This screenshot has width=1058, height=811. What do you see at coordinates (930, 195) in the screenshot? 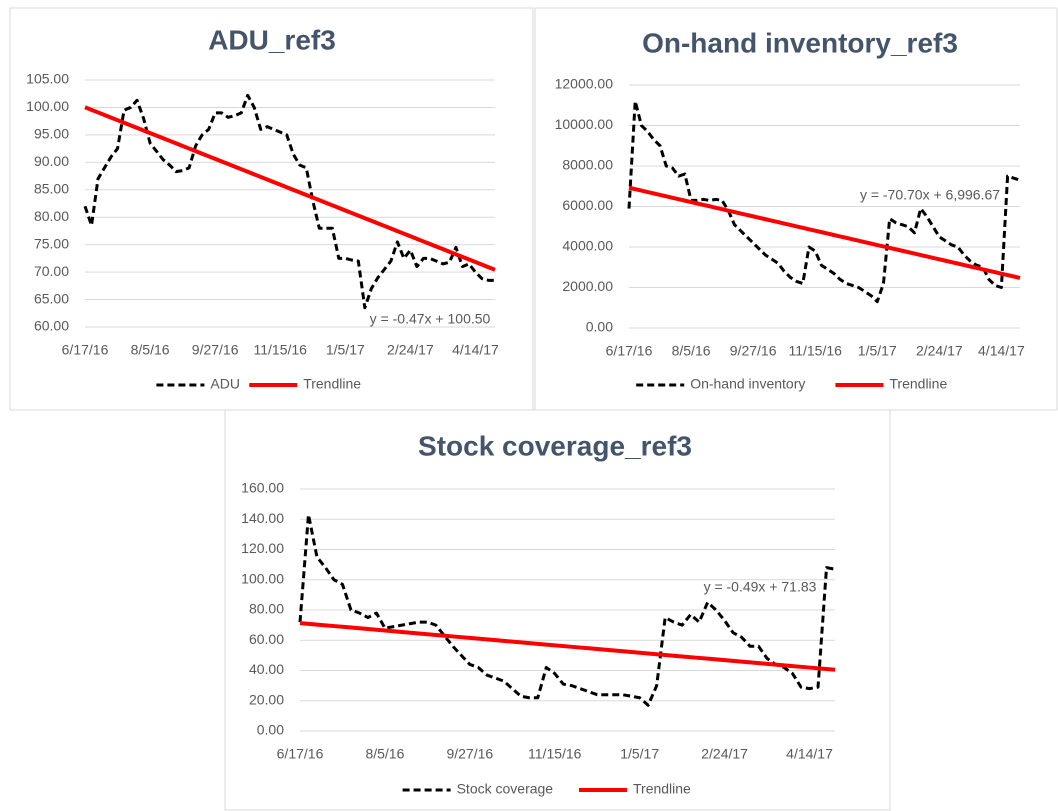
I see `trendline-equation: y = -70.70x + 6,996.67` at bounding box center [930, 195].